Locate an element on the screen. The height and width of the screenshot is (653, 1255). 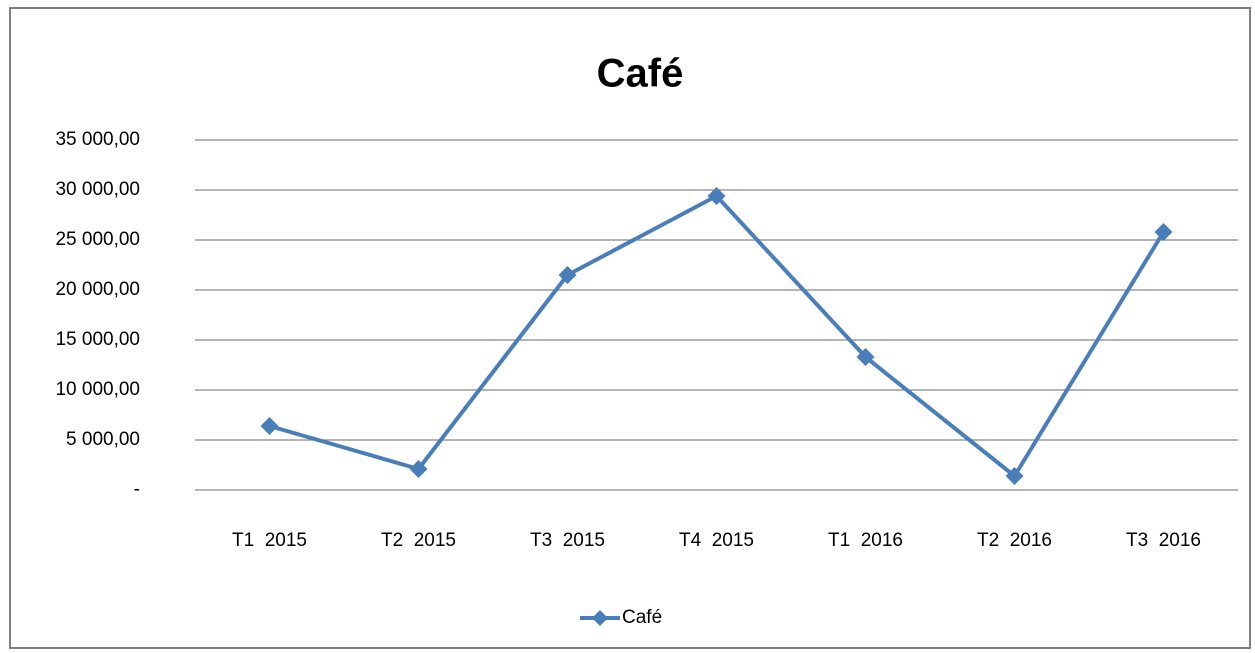
x-tick-label: T1 2015 is located at coordinates (269, 540).